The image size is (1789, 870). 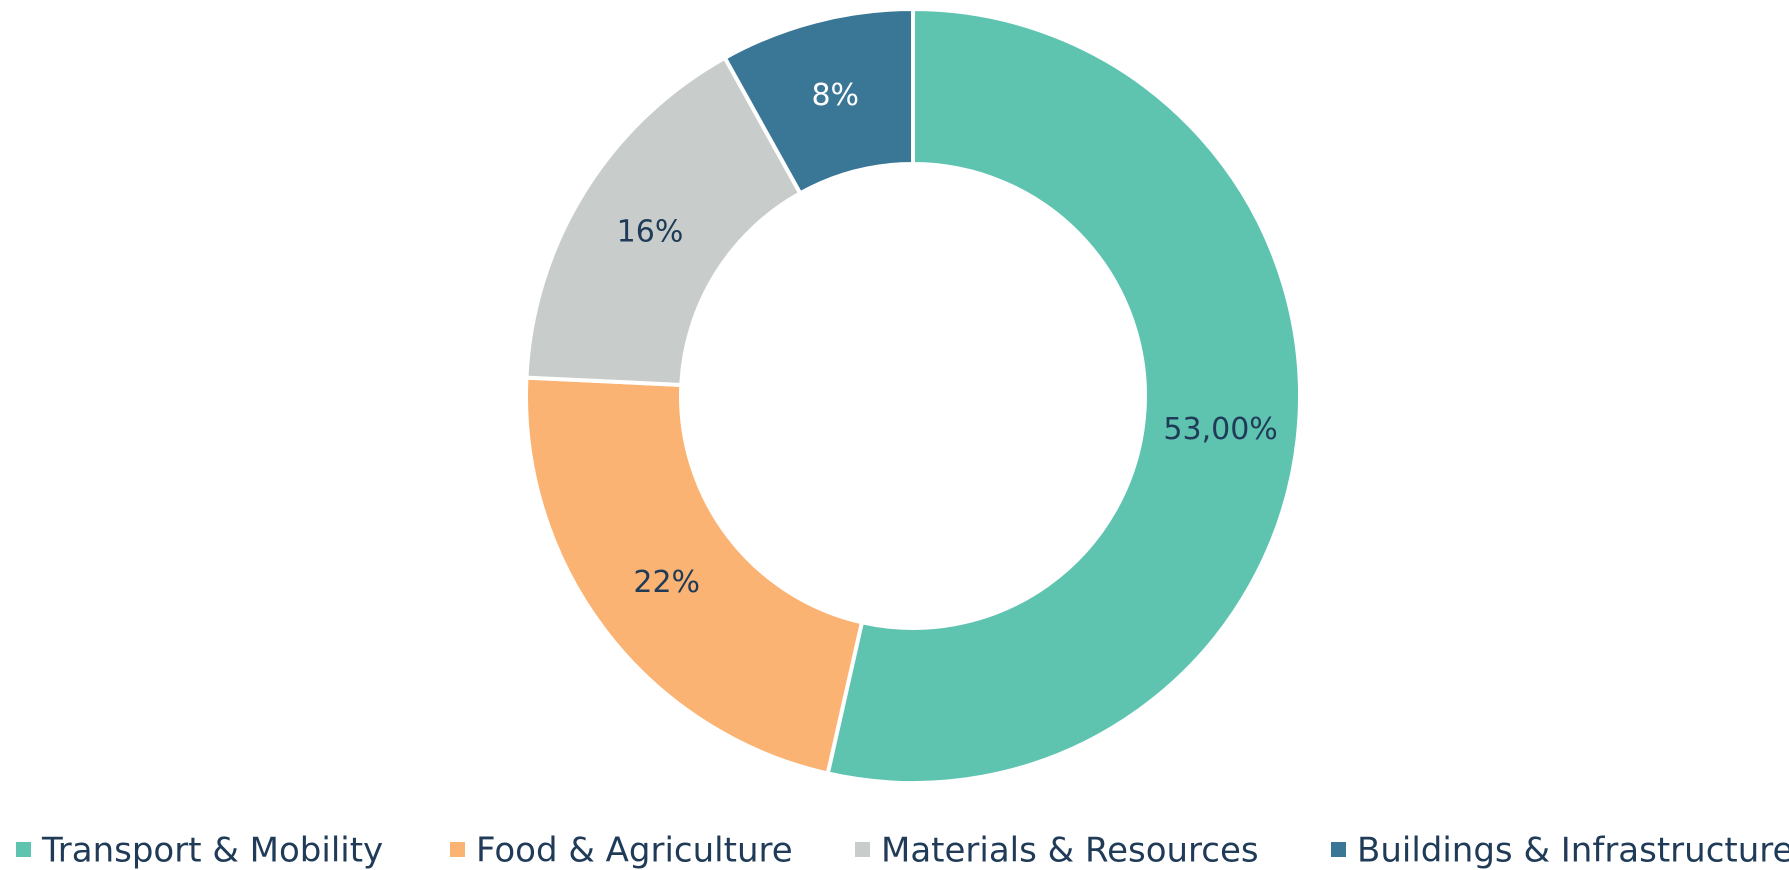 I want to click on data-label: 16%, so click(x=650, y=231).